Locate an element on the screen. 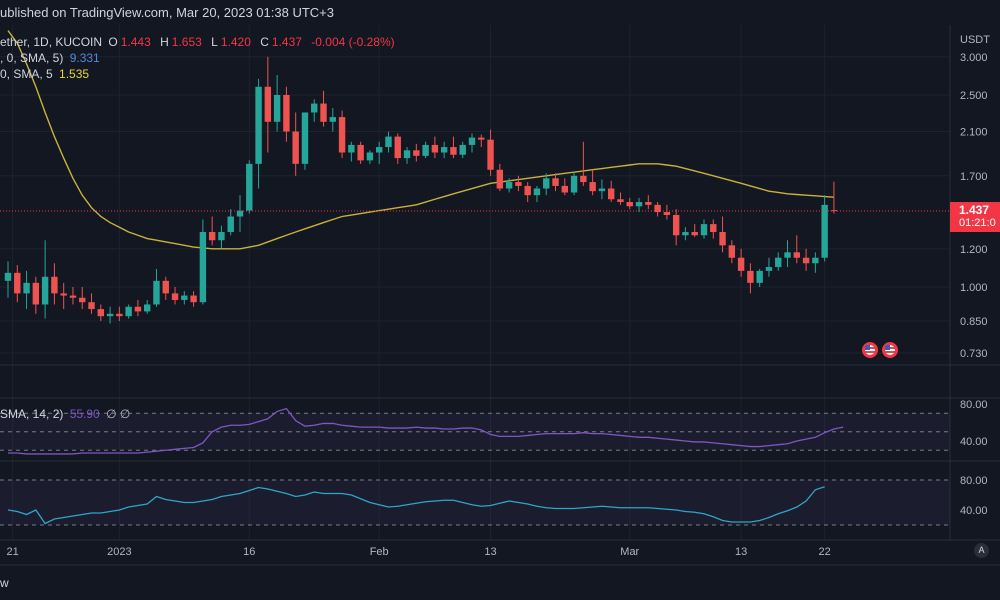  rsi-extra: ∅ ∅ is located at coordinates (118, 414).